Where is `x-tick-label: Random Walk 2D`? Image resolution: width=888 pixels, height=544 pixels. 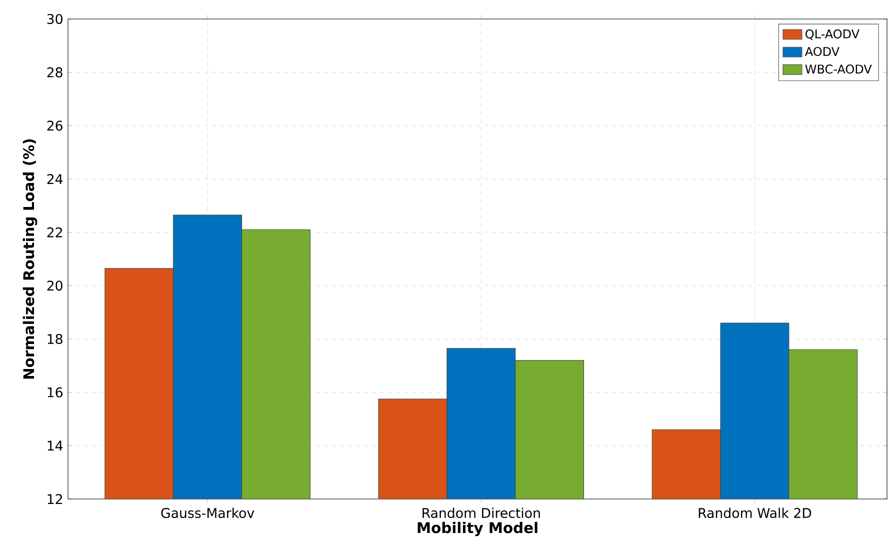
x-tick-label: Random Walk 2D is located at coordinates (755, 513).